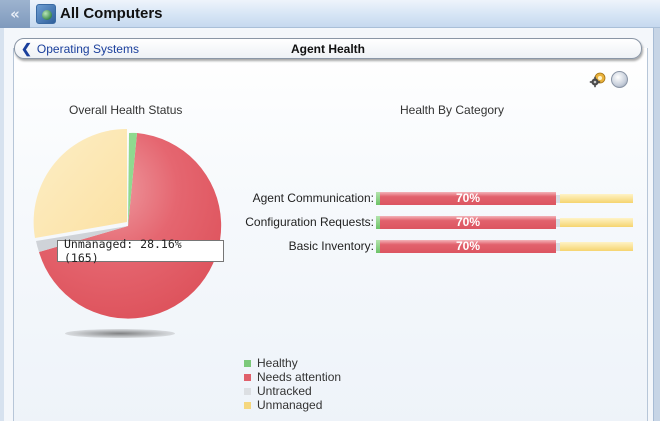 The width and height of the screenshot is (660, 421). I want to click on overall-health-title: Overall Health Status, so click(126, 110).